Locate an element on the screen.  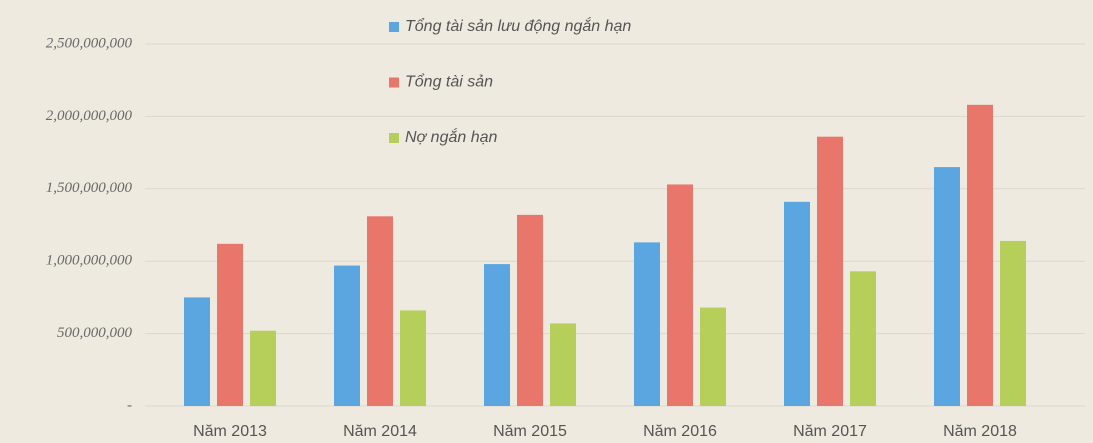
y-tick-label: 2,000,000,000 is located at coordinates (89, 116).